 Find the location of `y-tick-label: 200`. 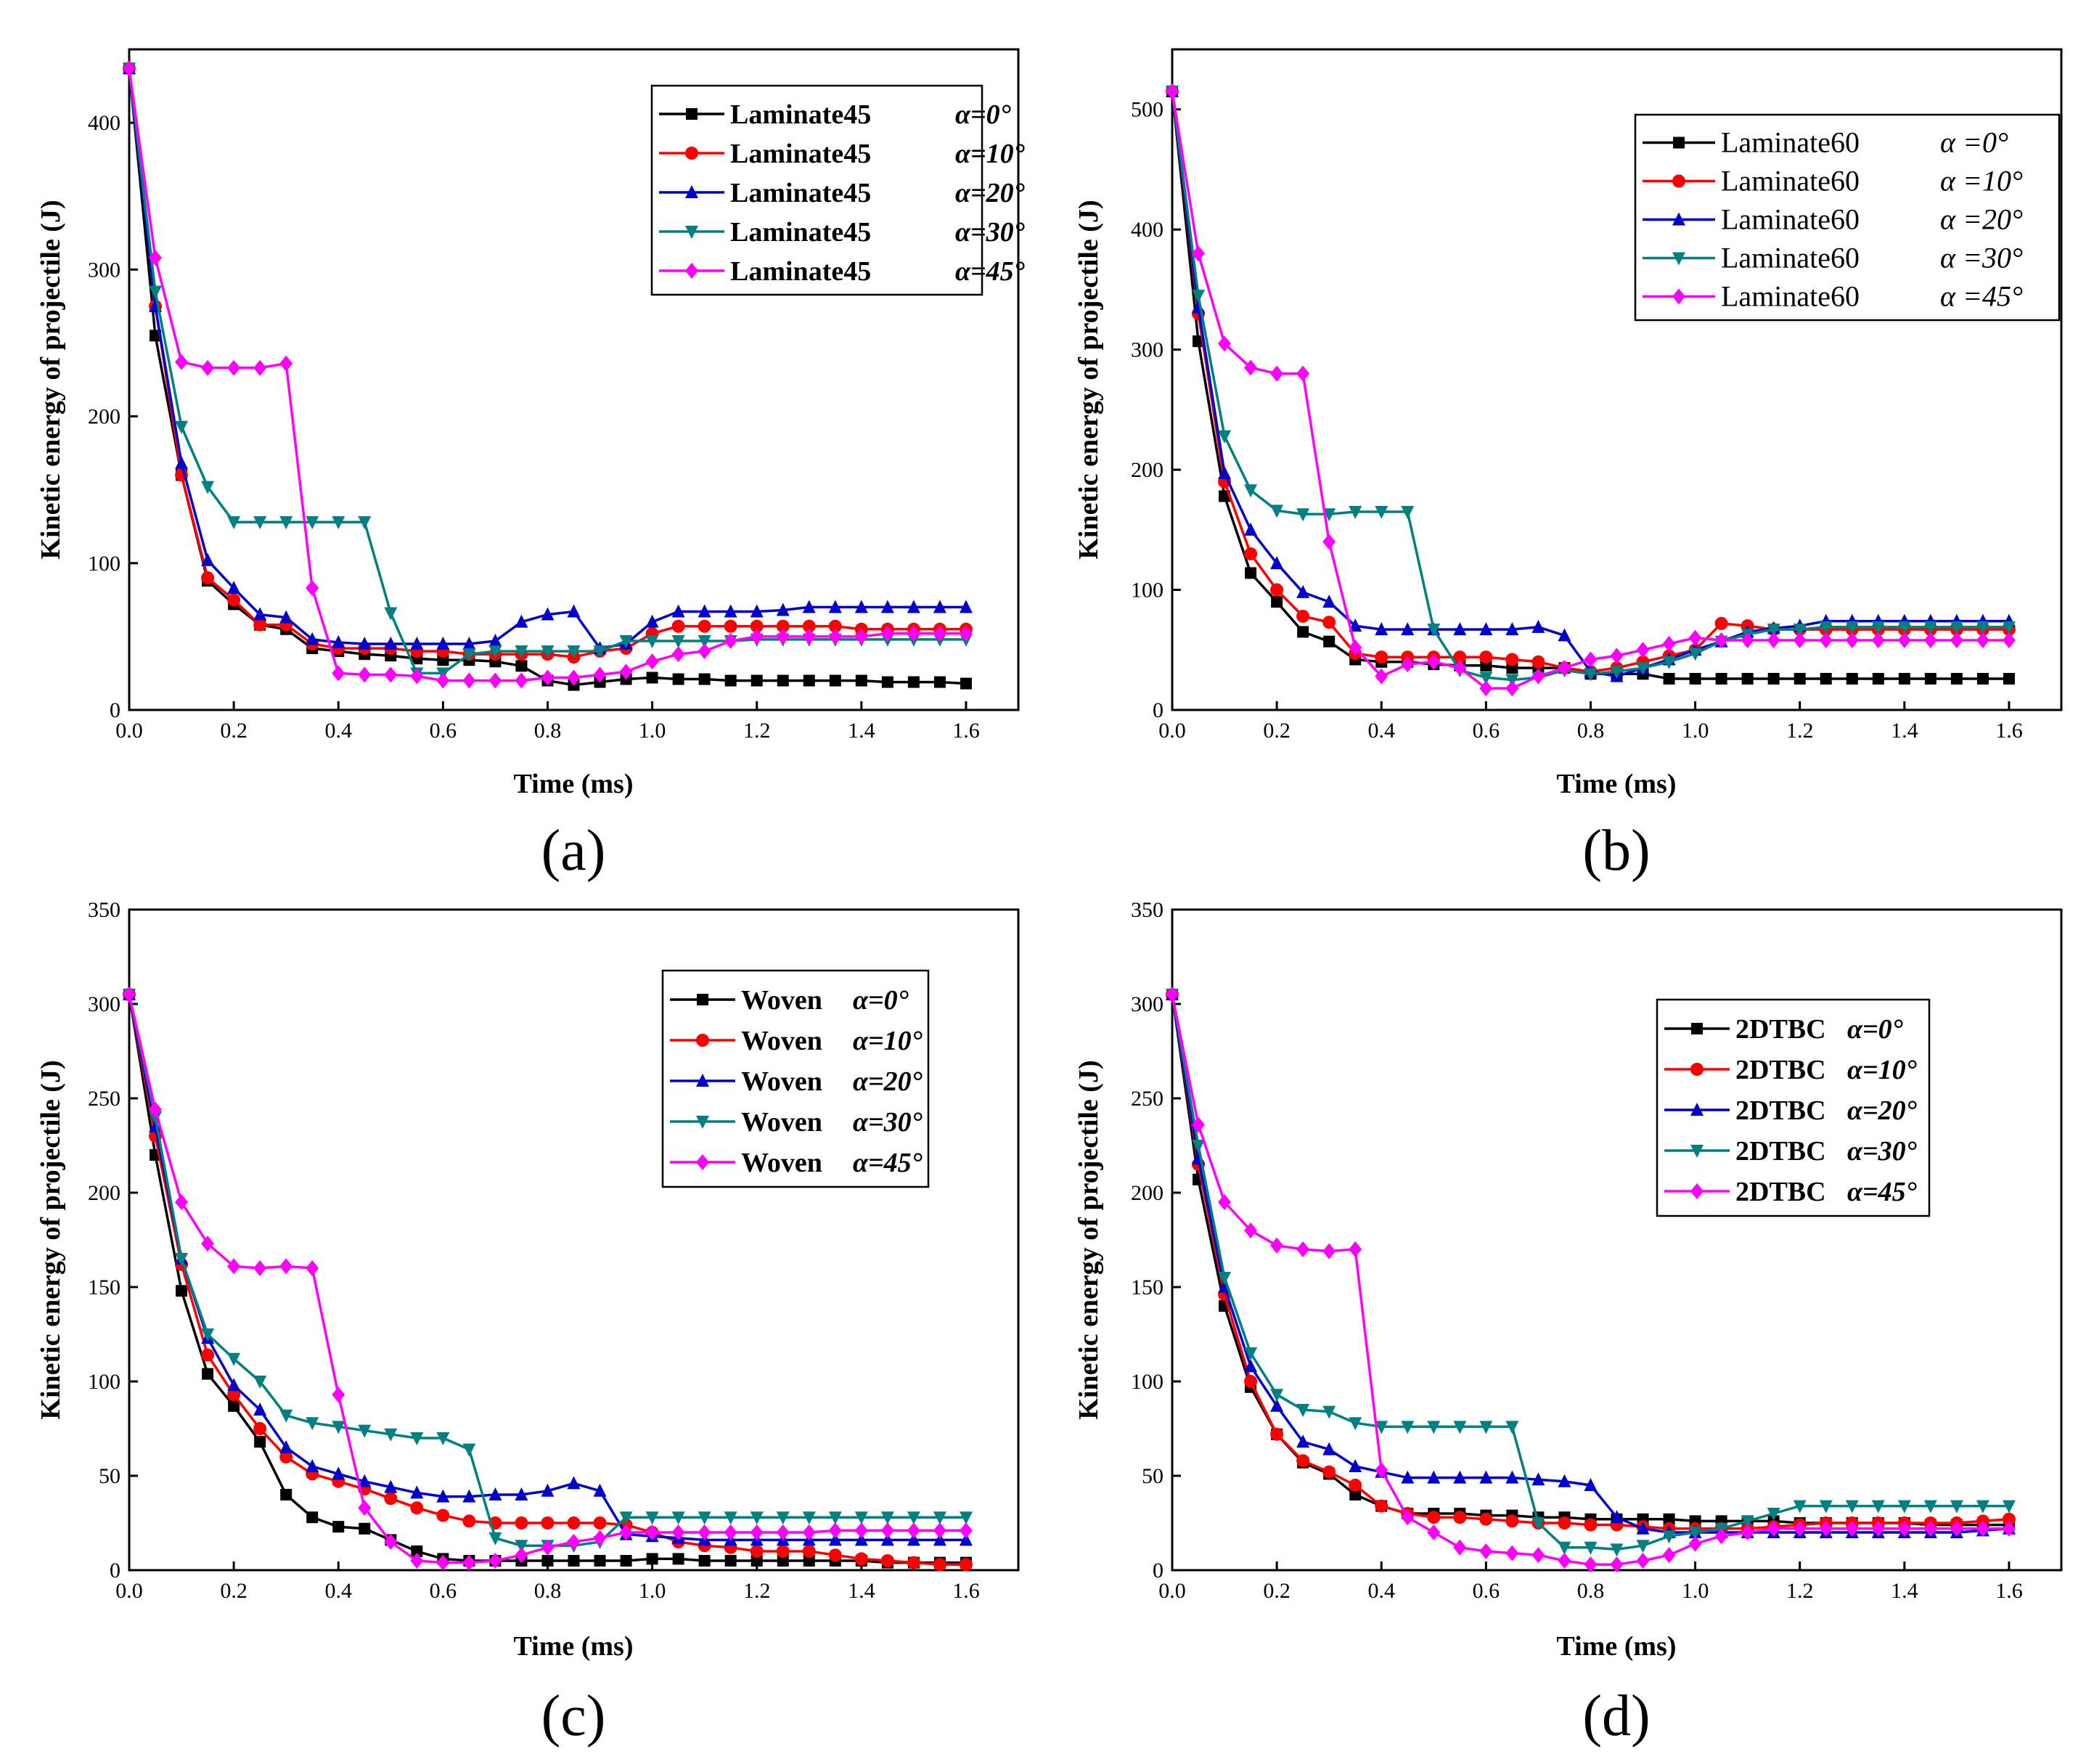

y-tick-label: 200 is located at coordinates (1147, 1193).